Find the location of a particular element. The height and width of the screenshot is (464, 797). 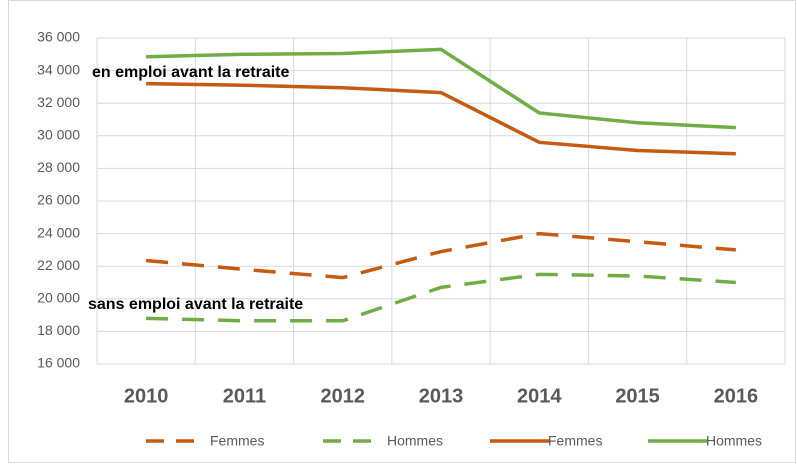

y-tick-label: 22 000 is located at coordinates (58, 265).